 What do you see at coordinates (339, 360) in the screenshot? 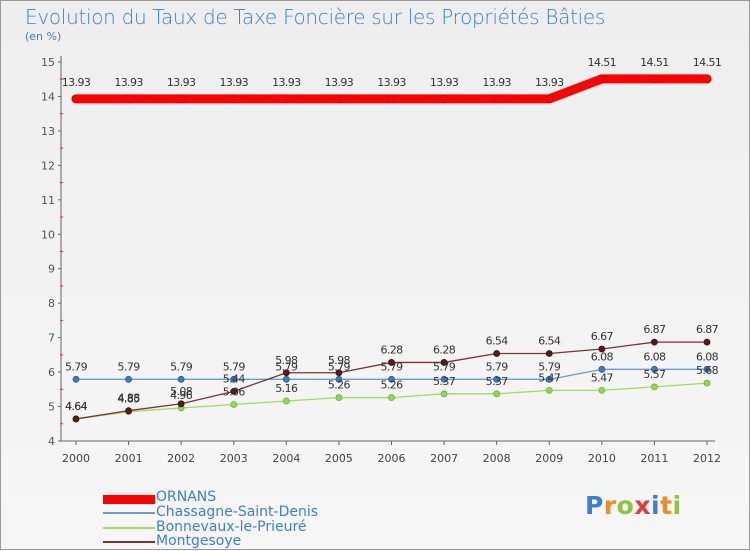
I see `data-label-s3-2005: 5.98` at bounding box center [339, 360].